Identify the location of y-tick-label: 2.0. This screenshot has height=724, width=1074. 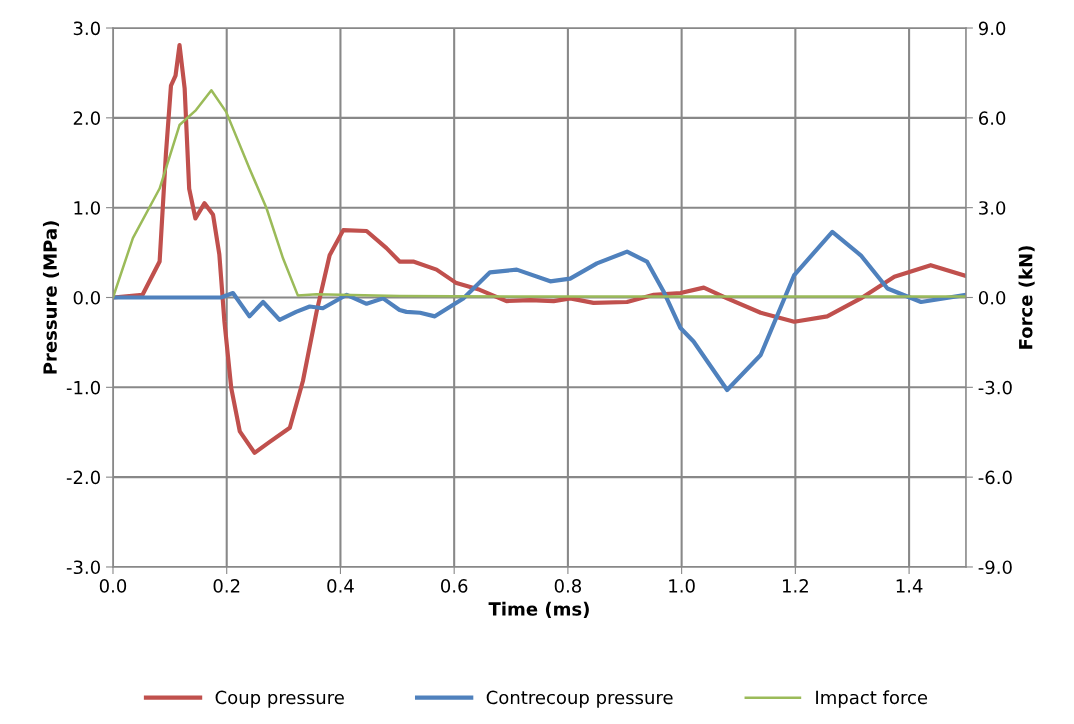
(86, 118).